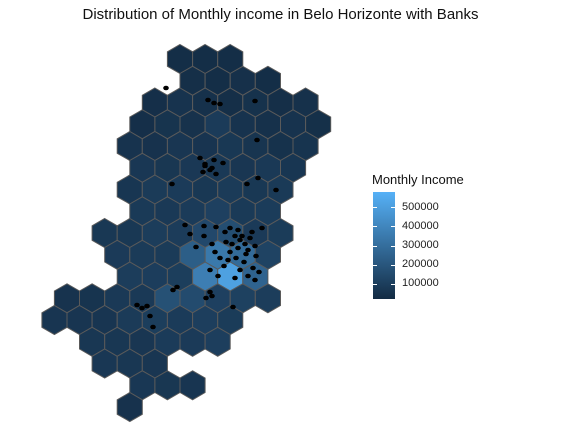  Describe the element at coordinates (206, 207) in the screenshot. I see `bank-points-layer` at that location.